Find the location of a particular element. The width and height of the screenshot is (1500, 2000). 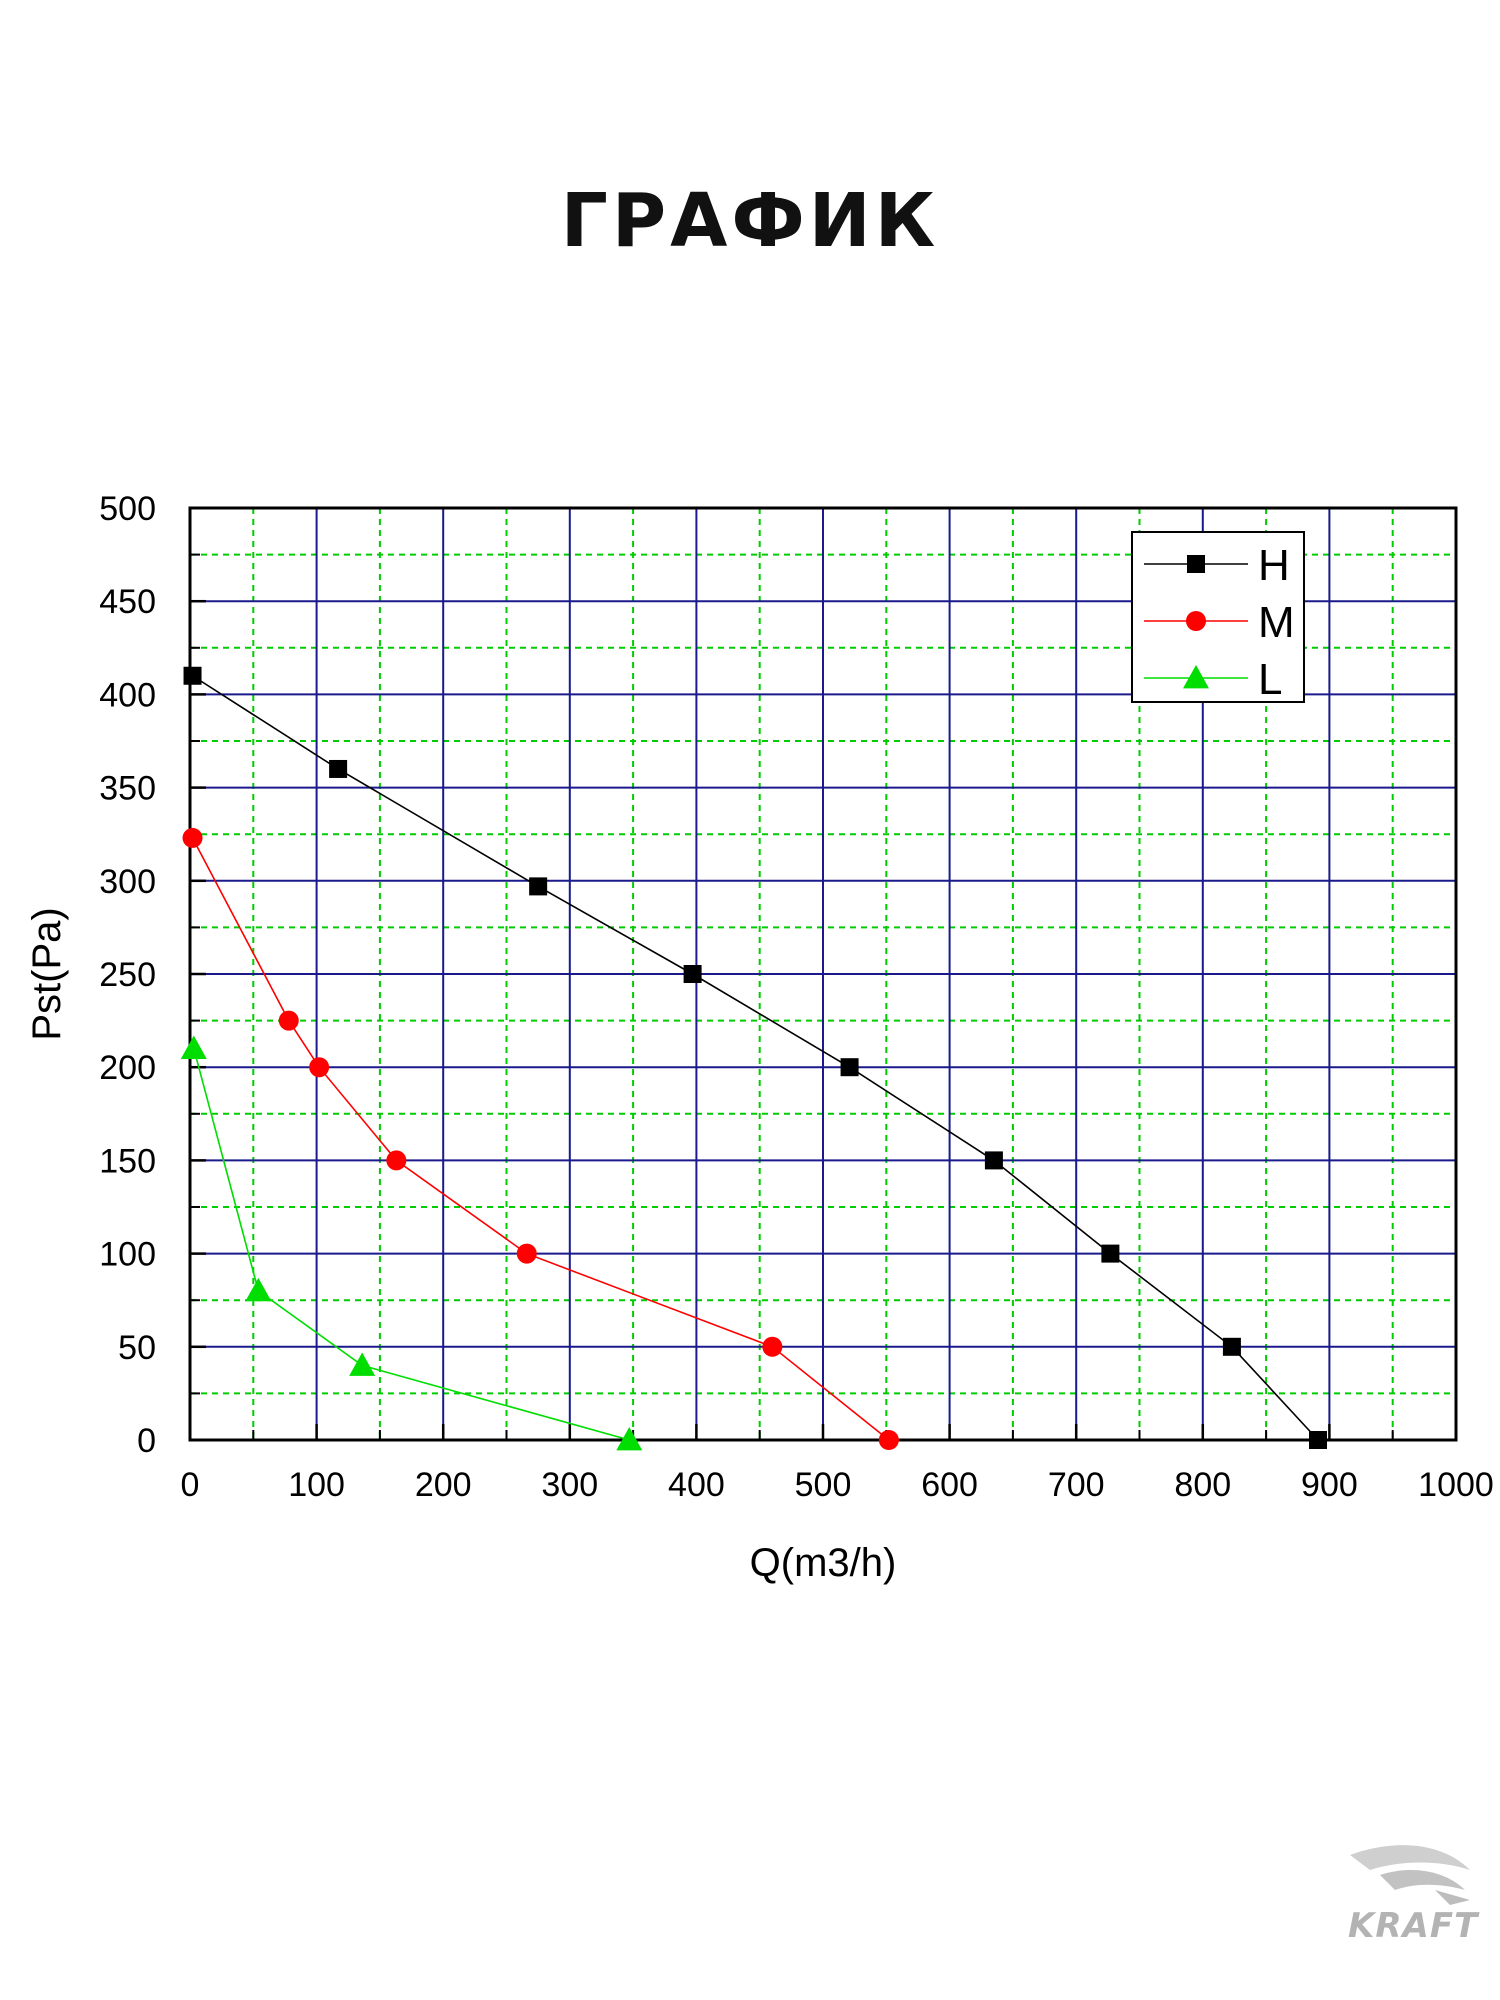

series-m is located at coordinates (540, 1138).